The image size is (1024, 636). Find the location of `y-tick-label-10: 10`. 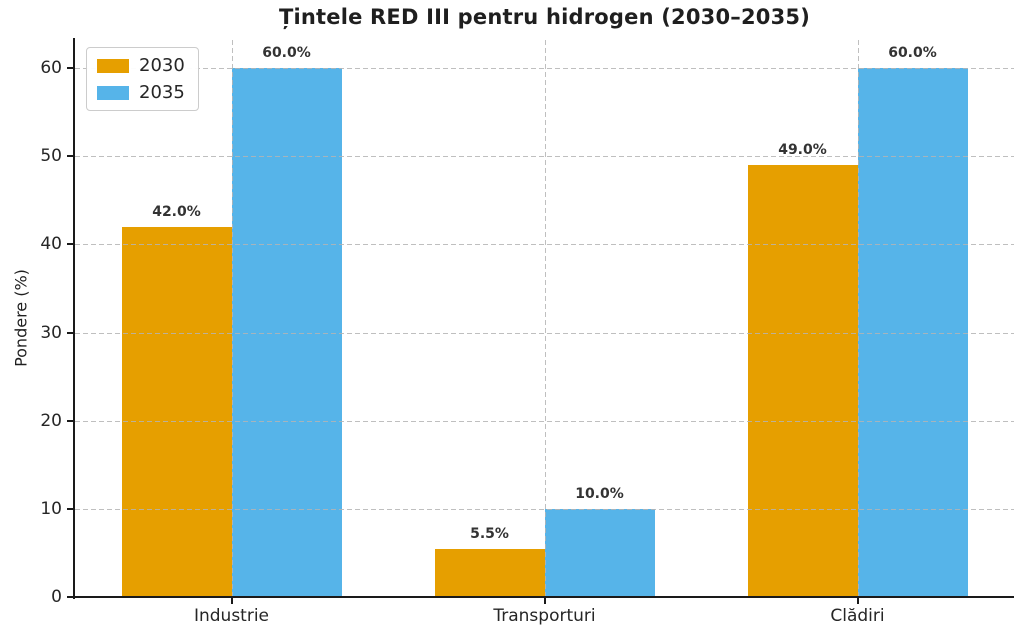

y-tick-label-10: 10 is located at coordinates (51, 508).